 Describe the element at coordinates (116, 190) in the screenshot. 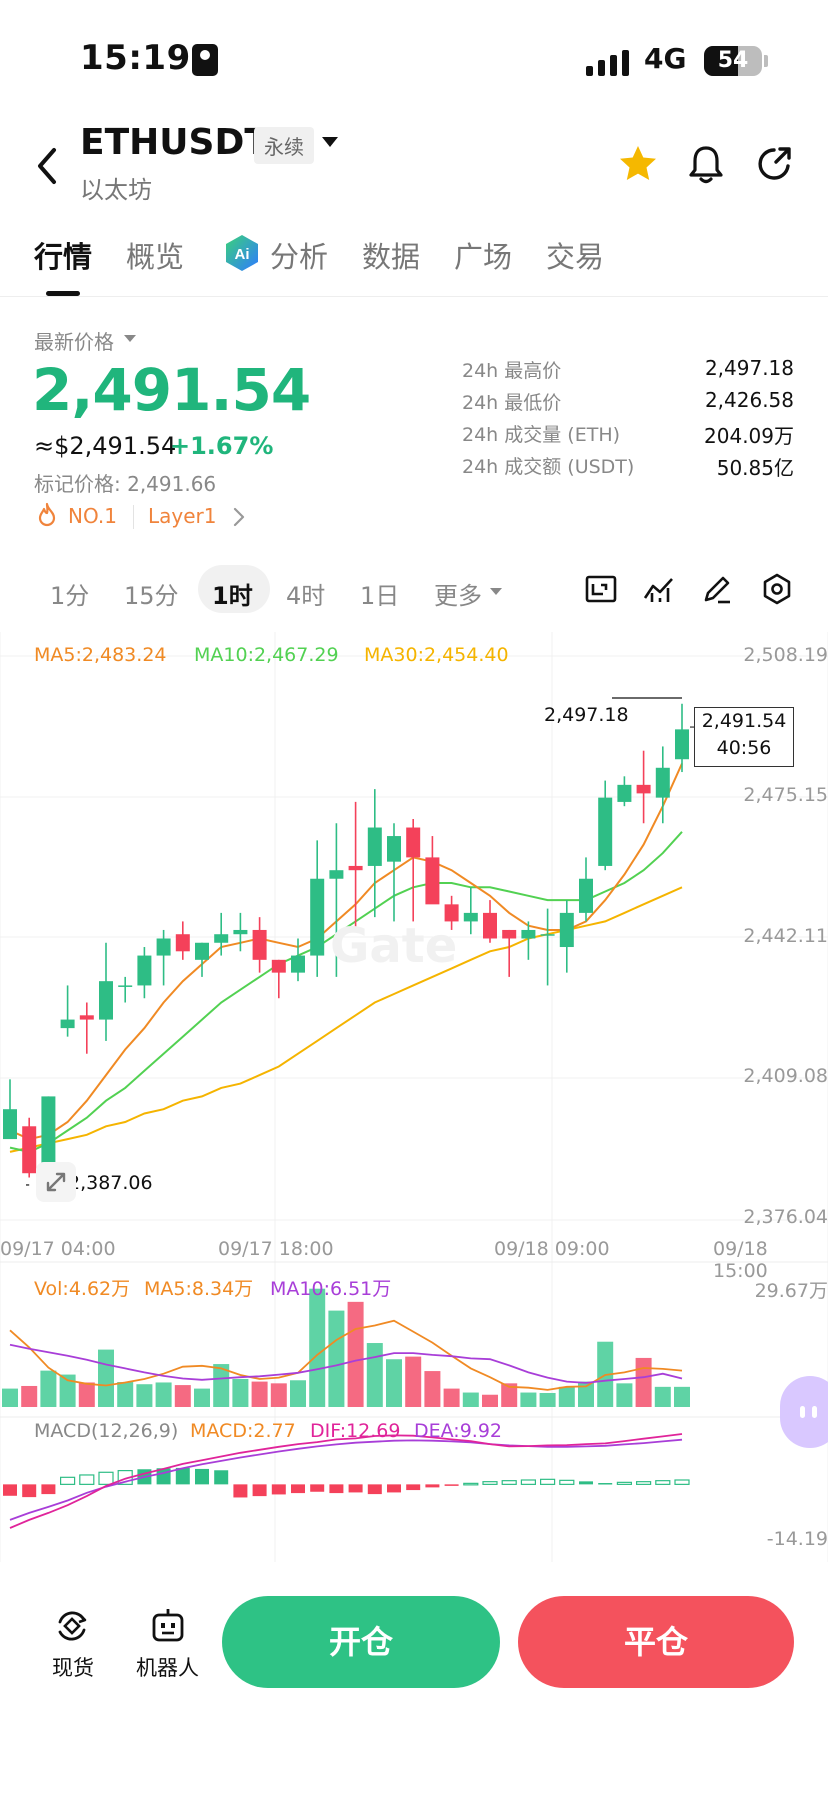

I see `asset-name: 以太坊` at that location.